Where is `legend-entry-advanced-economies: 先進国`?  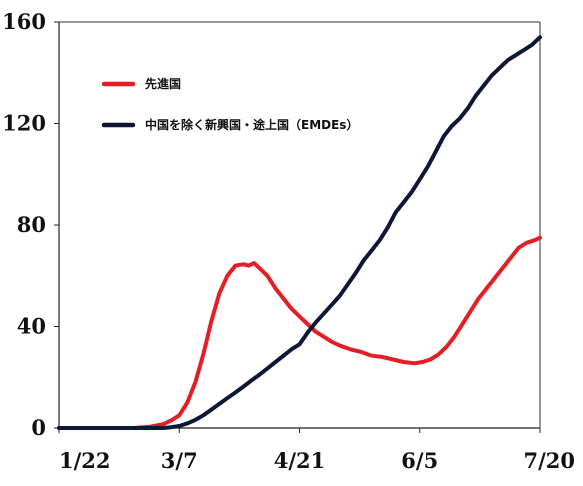 legend-entry-advanced-economies: 先進国 is located at coordinates (141, 83).